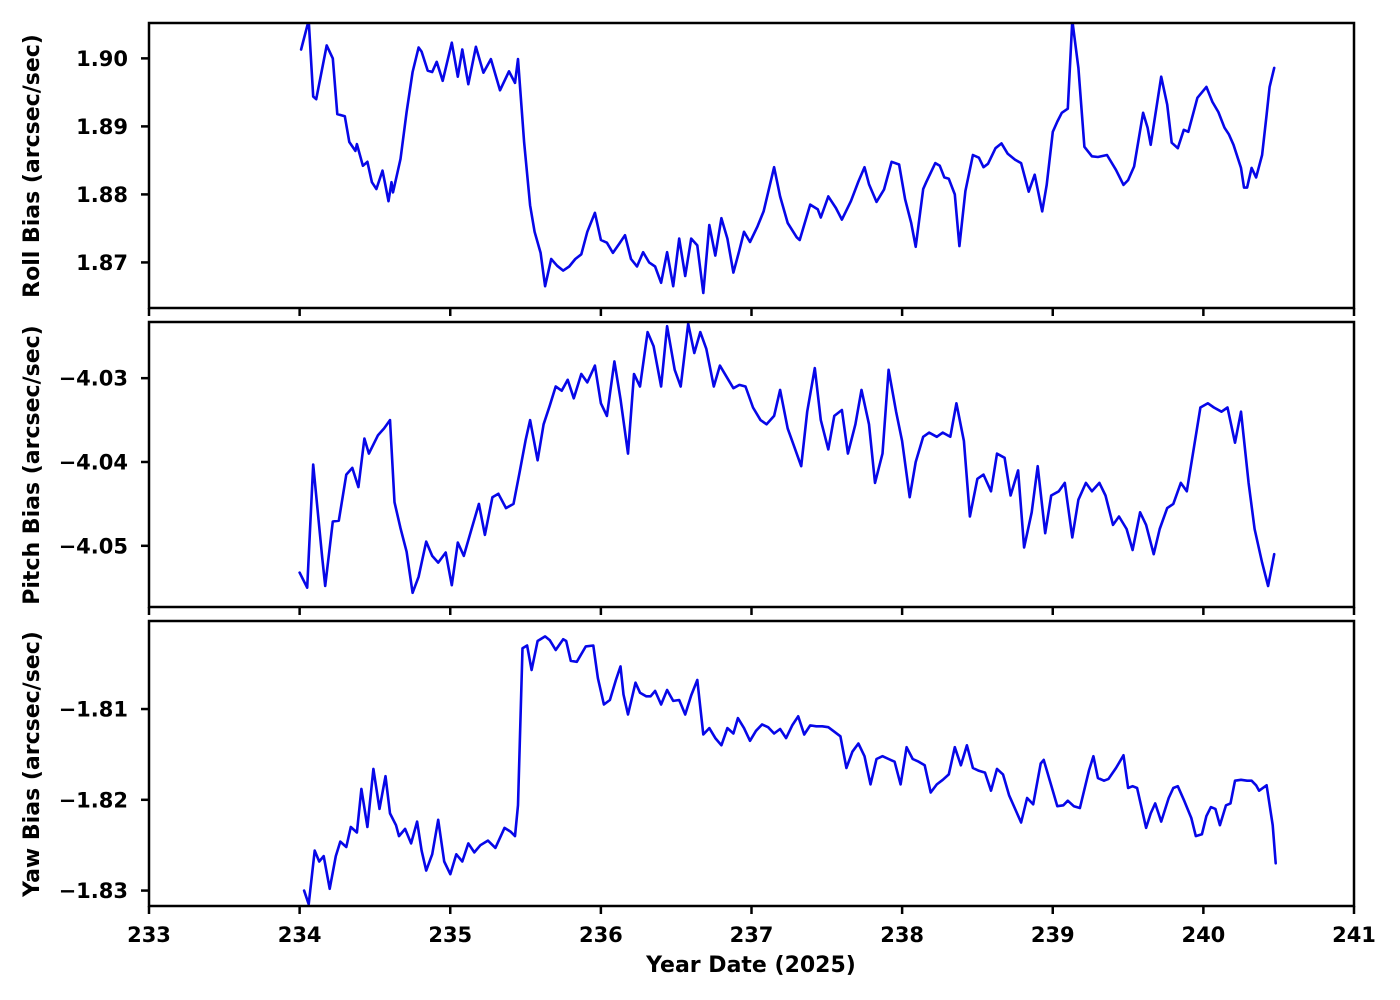 Image resolution: width=1400 pixels, height=1000 pixels. I want to click on yaw-ylabel: Yaw Bias (arcsec/sec), so click(32, 763).